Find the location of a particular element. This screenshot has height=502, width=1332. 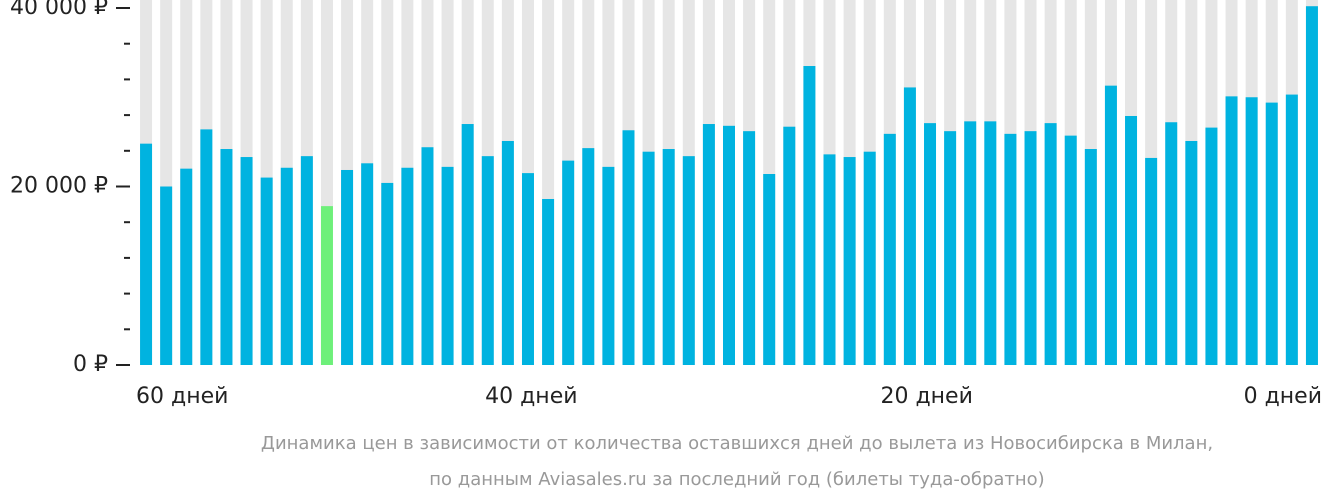

x-tick-label: 0 дней is located at coordinates (1283, 396).